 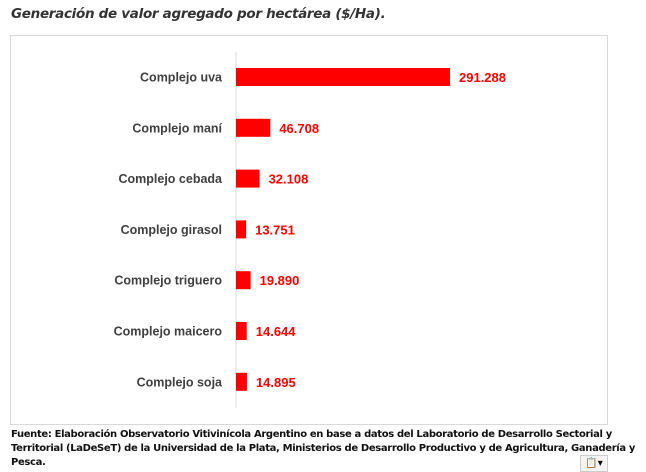 What do you see at coordinates (289, 179) in the screenshot?
I see `data-label: 32.108` at bounding box center [289, 179].